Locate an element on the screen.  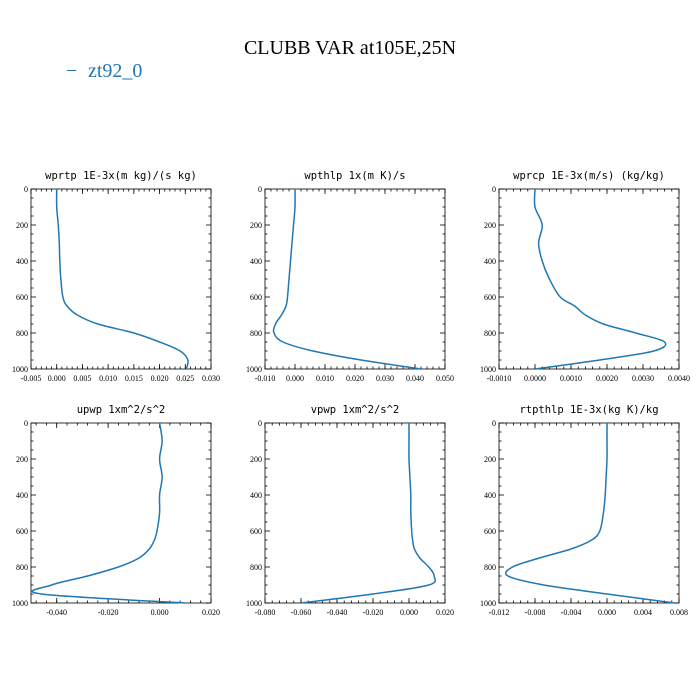
legend-label: zt92_0 is located at coordinates (115, 71).